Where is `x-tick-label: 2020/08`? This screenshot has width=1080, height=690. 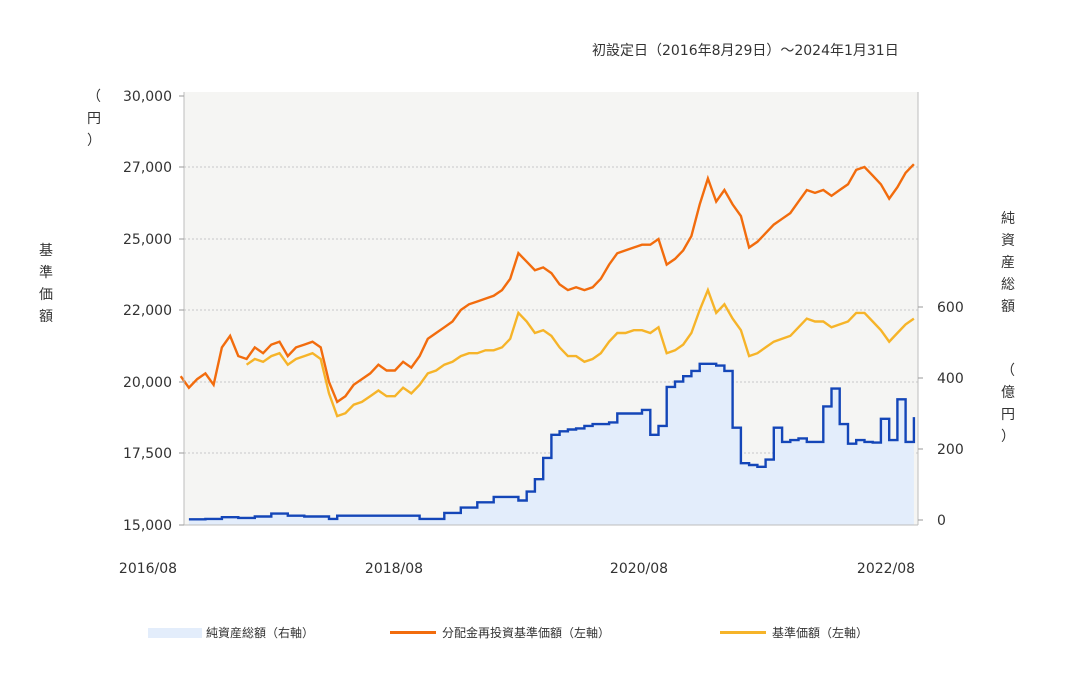 x-tick-label: 2020/08 is located at coordinates (639, 569).